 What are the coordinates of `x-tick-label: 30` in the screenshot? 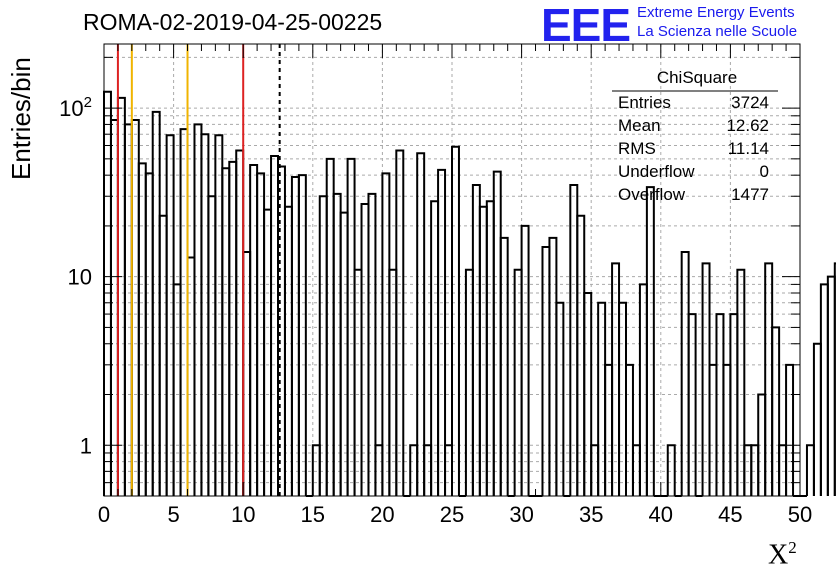 It's located at (521, 514).